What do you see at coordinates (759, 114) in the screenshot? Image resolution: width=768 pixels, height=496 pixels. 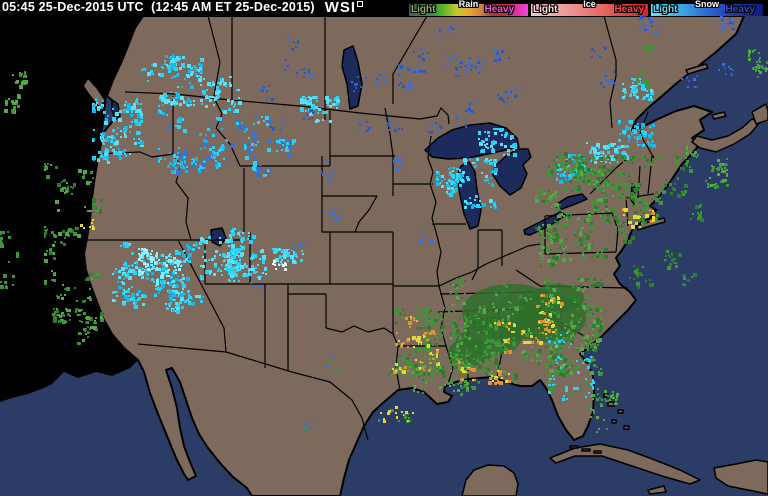 I see `cape-breton-island` at bounding box center [759, 114].